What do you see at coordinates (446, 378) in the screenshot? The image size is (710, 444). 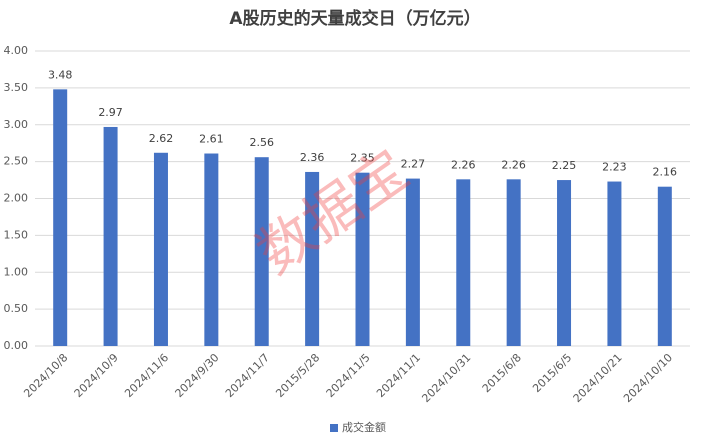 I see `x-tick-label: 2024/10/31` at bounding box center [446, 378].